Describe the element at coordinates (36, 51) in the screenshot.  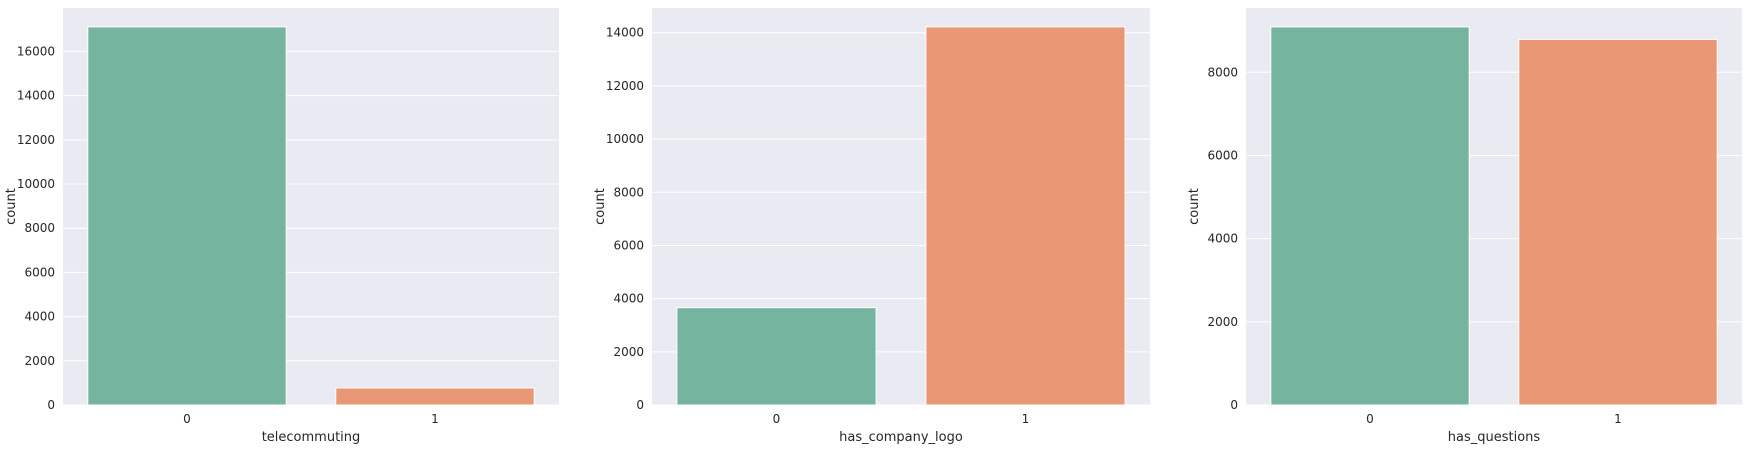
I see `y-tick-label: 16000` at that location.